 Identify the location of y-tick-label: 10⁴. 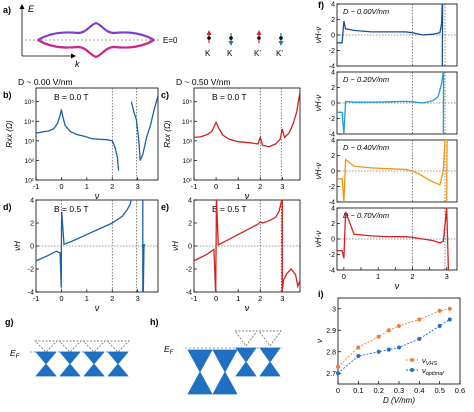
(29, 122).